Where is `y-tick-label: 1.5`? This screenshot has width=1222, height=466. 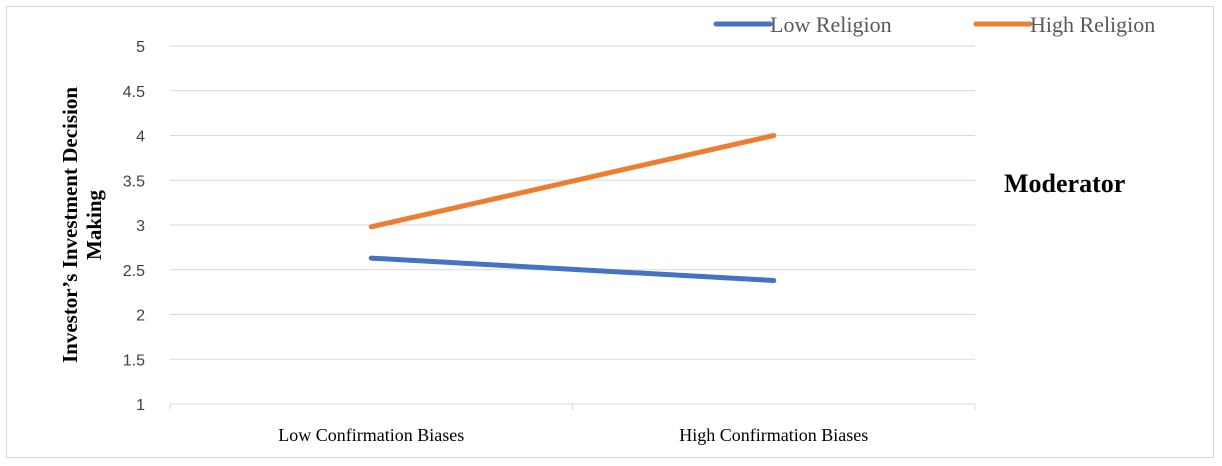 y-tick-label: 1.5 is located at coordinates (134, 360).